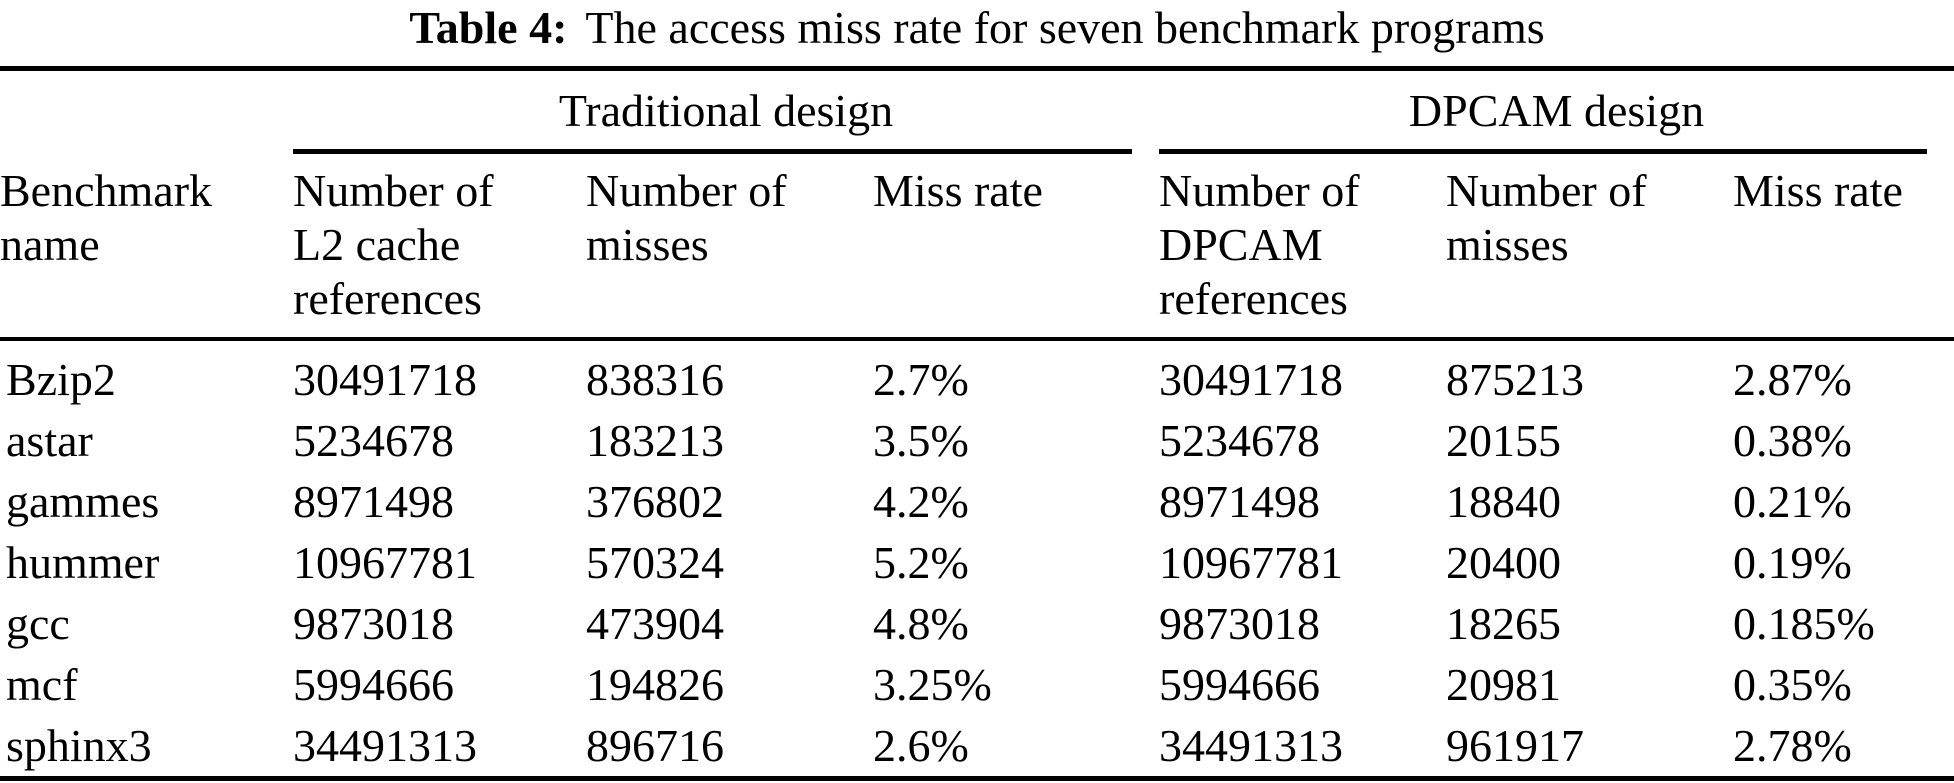  I want to click on value-cell: 183213, so click(655, 440).